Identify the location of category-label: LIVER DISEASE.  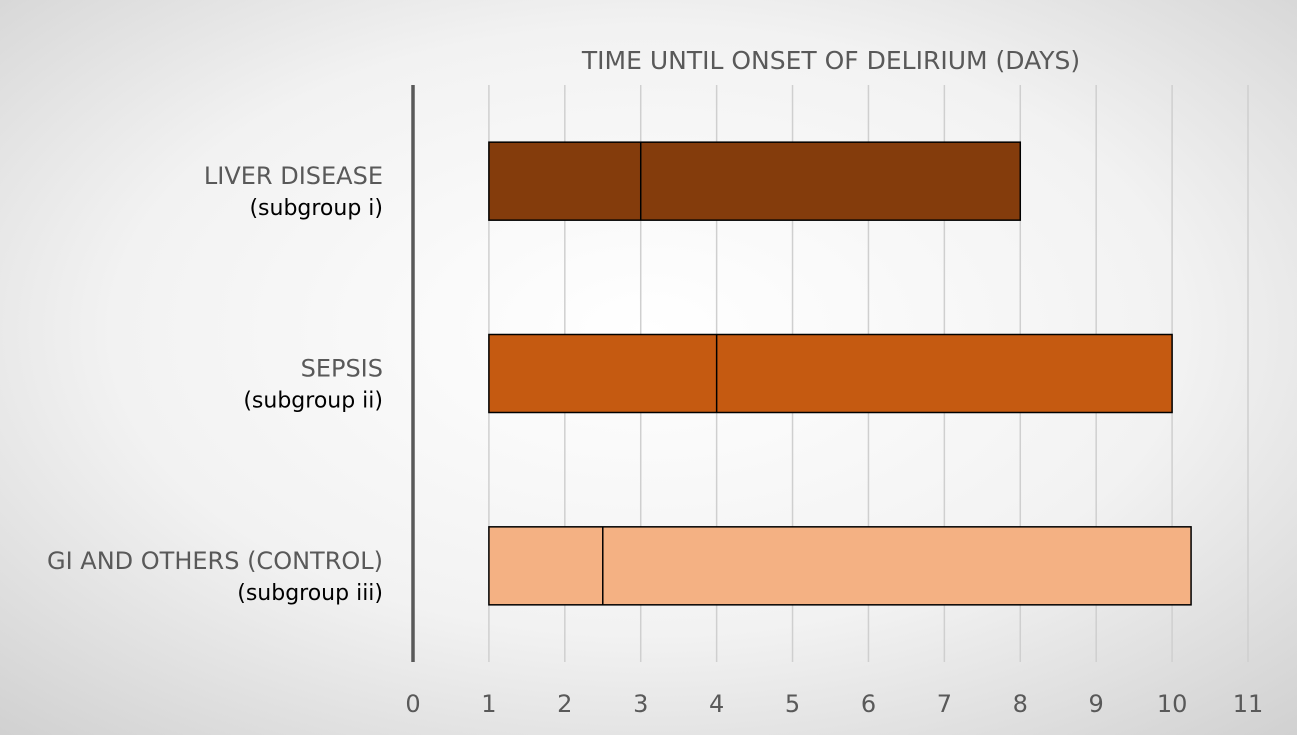
(293, 176).